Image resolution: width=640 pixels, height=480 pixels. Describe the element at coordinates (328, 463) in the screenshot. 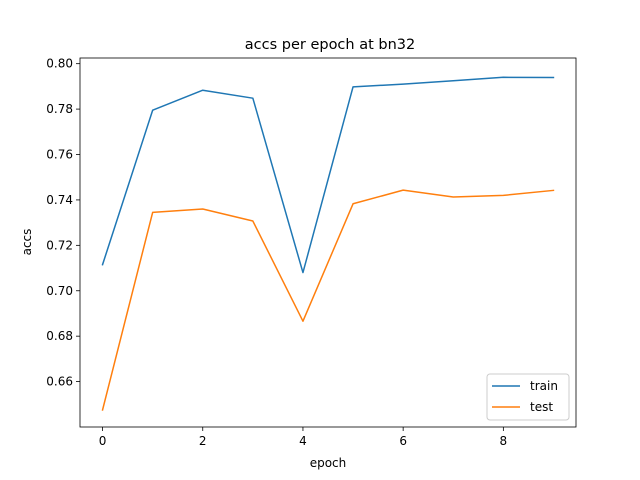

I see `x-axis-label: epoch` at that location.